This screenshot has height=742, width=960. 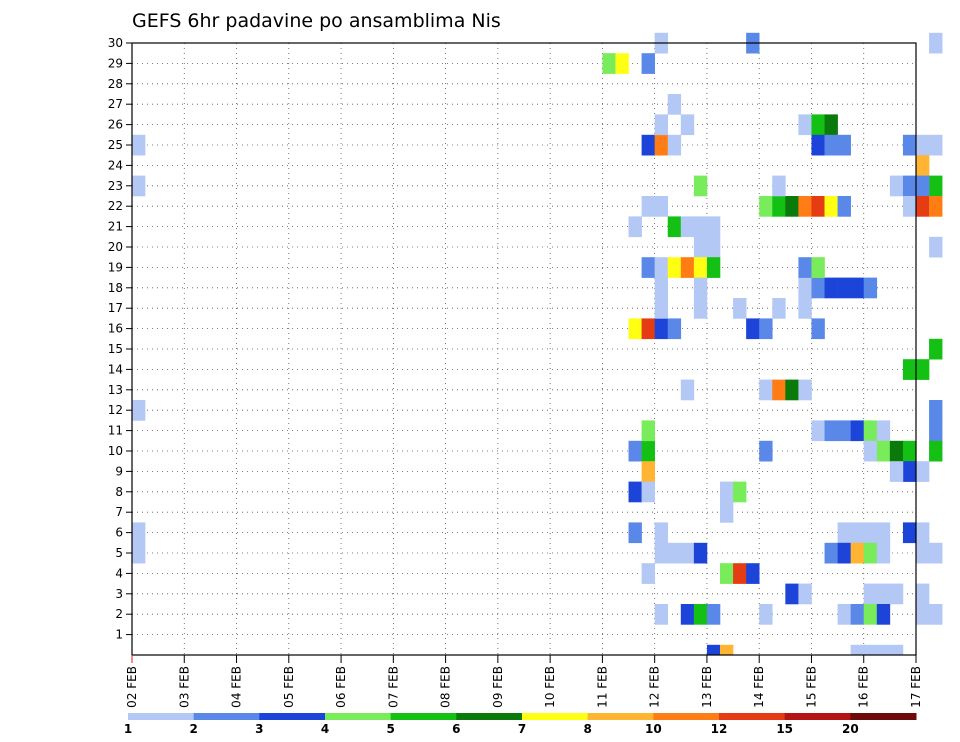 I want to click on y-tick-label: 23, so click(x=115, y=186).